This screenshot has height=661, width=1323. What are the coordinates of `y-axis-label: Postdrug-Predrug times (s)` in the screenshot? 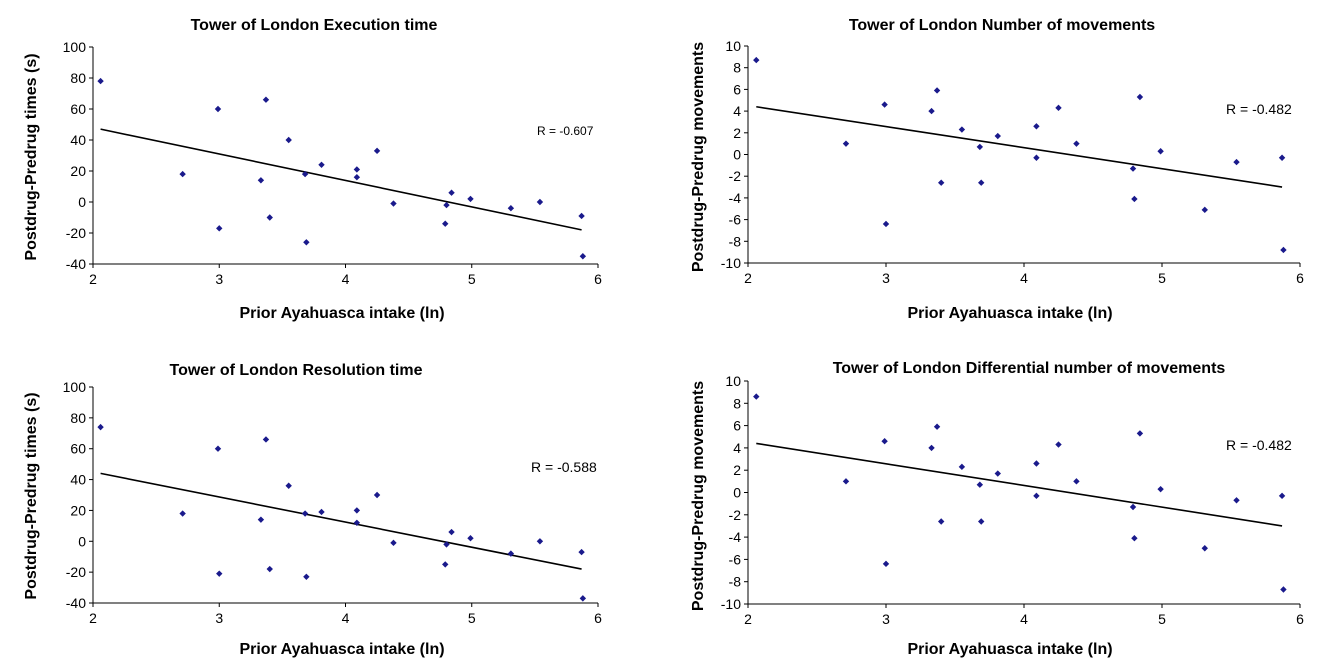 It's located at (31, 156).